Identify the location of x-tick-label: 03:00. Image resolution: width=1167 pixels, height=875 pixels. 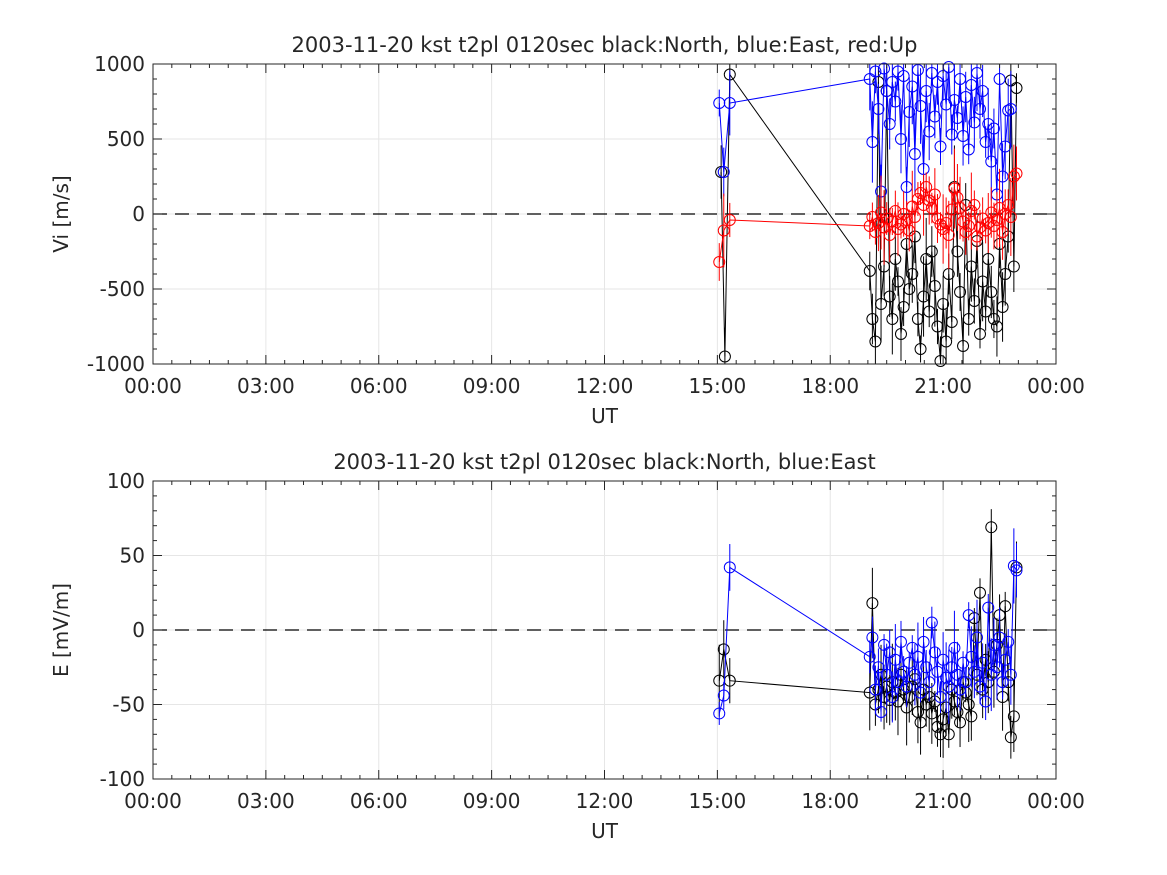
(266, 386).